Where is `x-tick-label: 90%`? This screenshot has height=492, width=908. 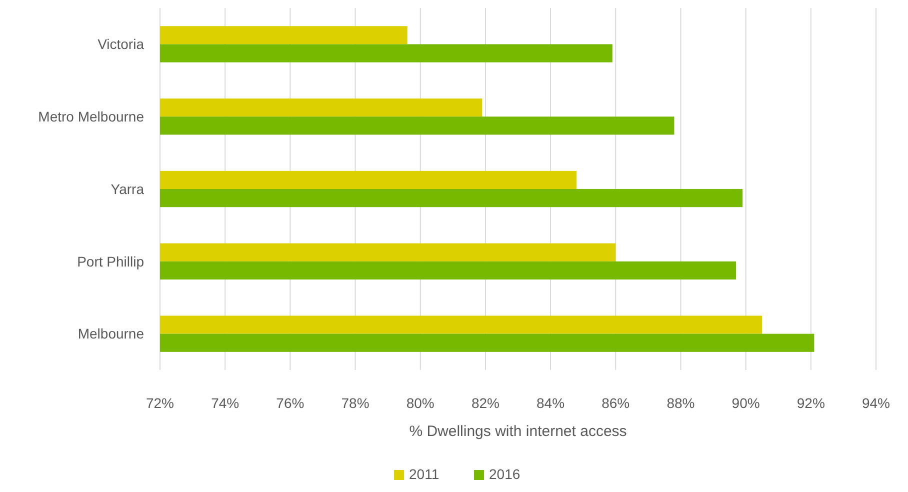 x-tick-label: 90% is located at coordinates (746, 403).